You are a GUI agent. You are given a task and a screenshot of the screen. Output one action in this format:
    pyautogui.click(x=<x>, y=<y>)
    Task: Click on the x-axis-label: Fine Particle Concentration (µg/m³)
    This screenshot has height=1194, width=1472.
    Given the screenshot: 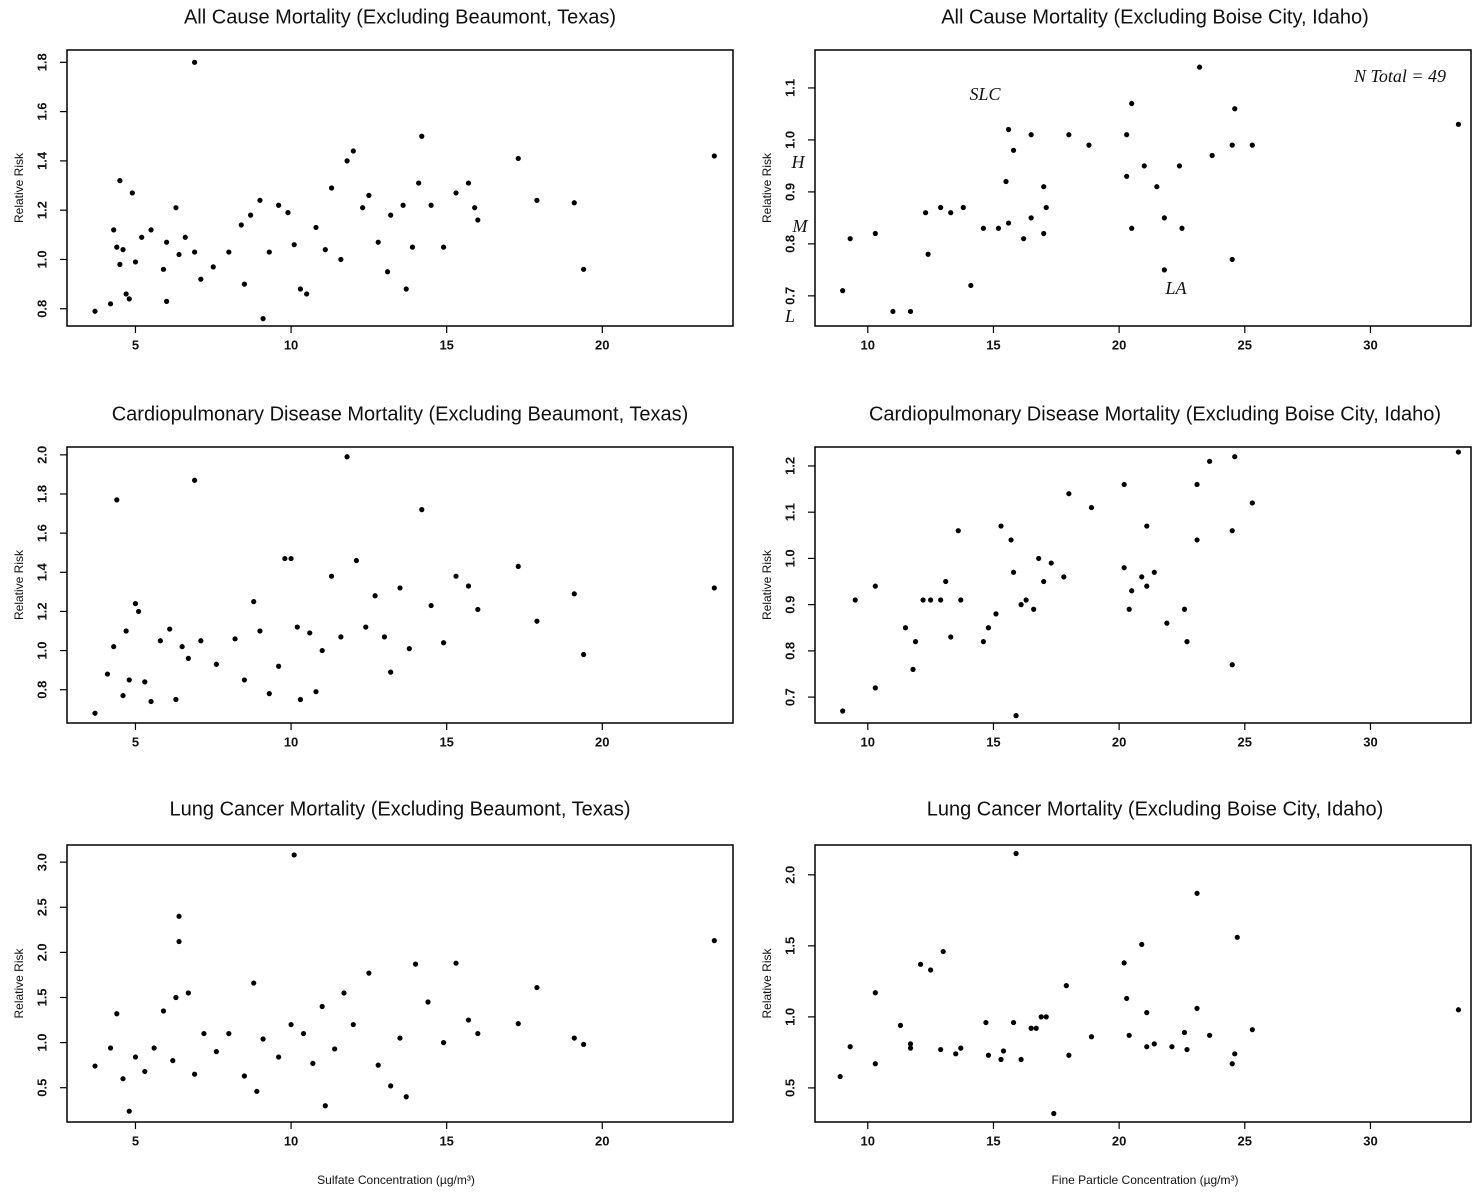 What is the action you would take?
    pyautogui.click(x=1145, y=1180)
    